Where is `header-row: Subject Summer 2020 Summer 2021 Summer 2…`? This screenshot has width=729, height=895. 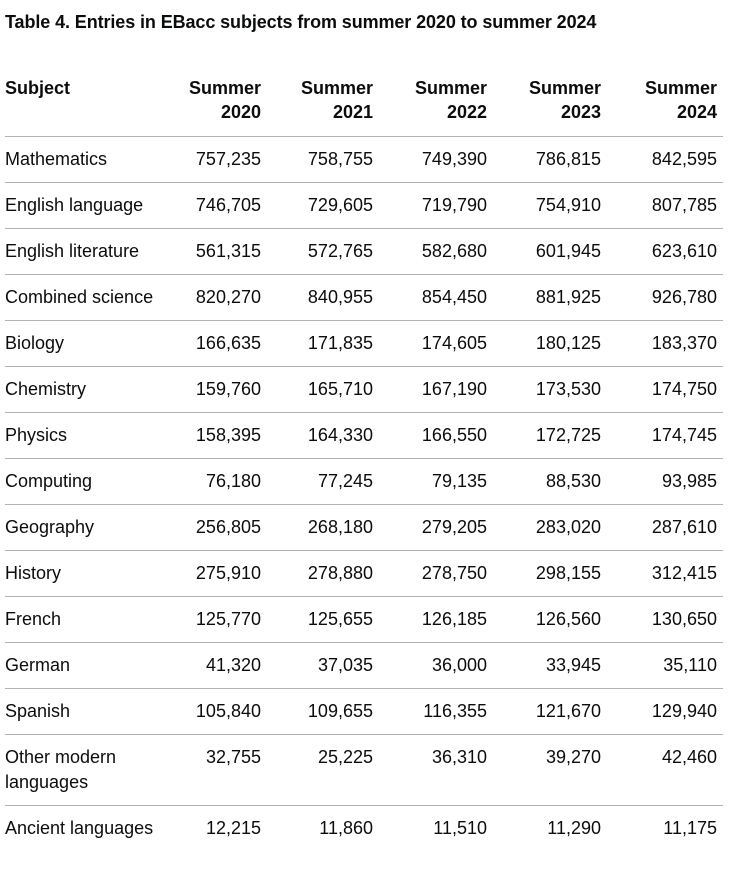
header-row: Subject Summer 2020 Summer 2021 Summer 2… is located at coordinates (364, 106).